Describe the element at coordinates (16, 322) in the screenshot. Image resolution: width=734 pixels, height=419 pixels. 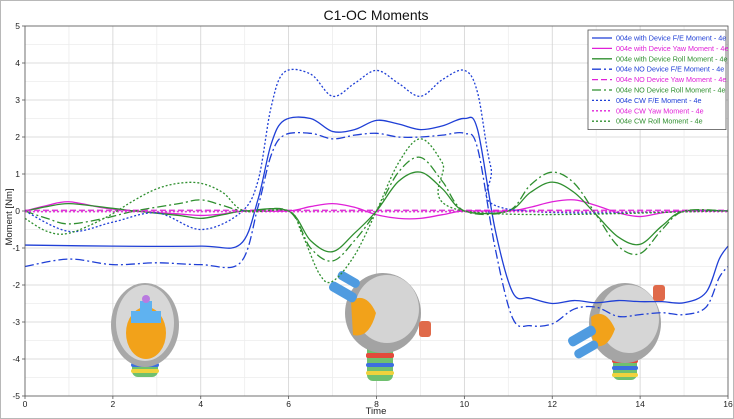
I see `y-tick-label: -3` at that location.